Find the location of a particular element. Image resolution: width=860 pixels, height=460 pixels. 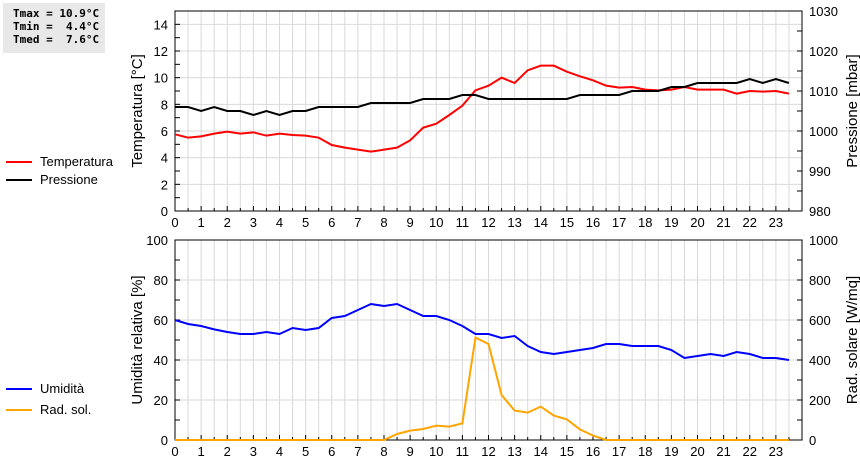

y2-tick-label: 990 is located at coordinates (820, 171).